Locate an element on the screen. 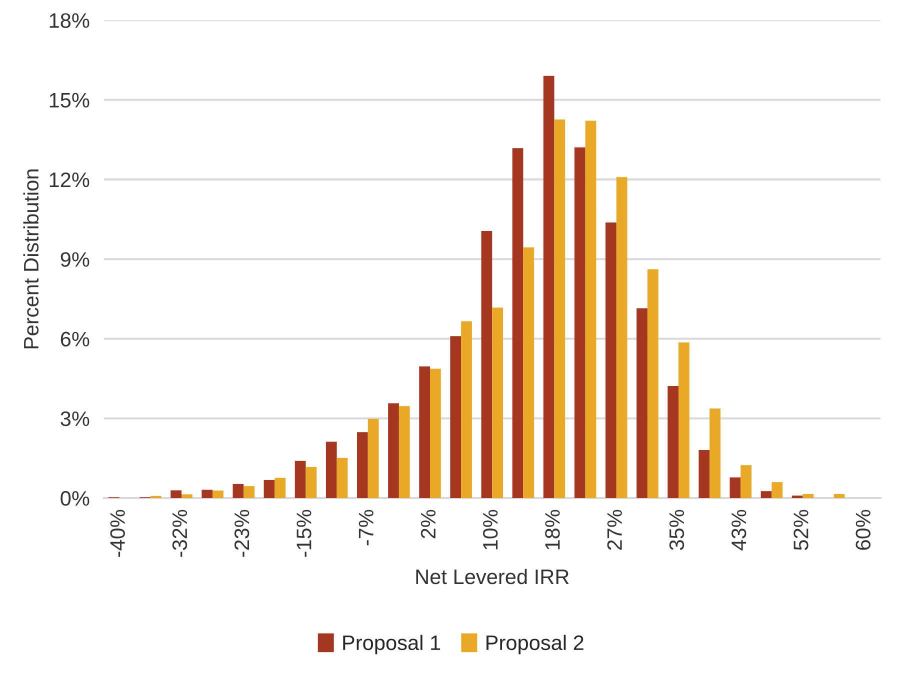 The image size is (903, 673). y-tick-label: 0% is located at coordinates (75, 498).